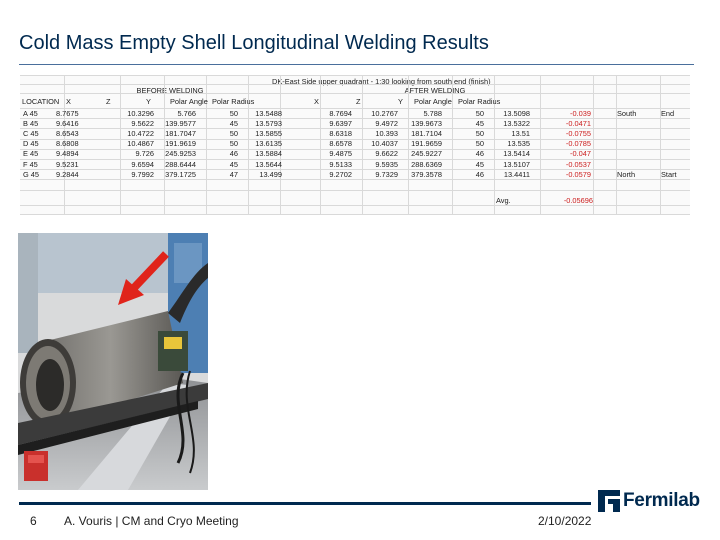 The height and width of the screenshot is (540, 720). What do you see at coordinates (67, 154) in the screenshot?
I see `table-row-before-value: 9.4894` at bounding box center [67, 154].